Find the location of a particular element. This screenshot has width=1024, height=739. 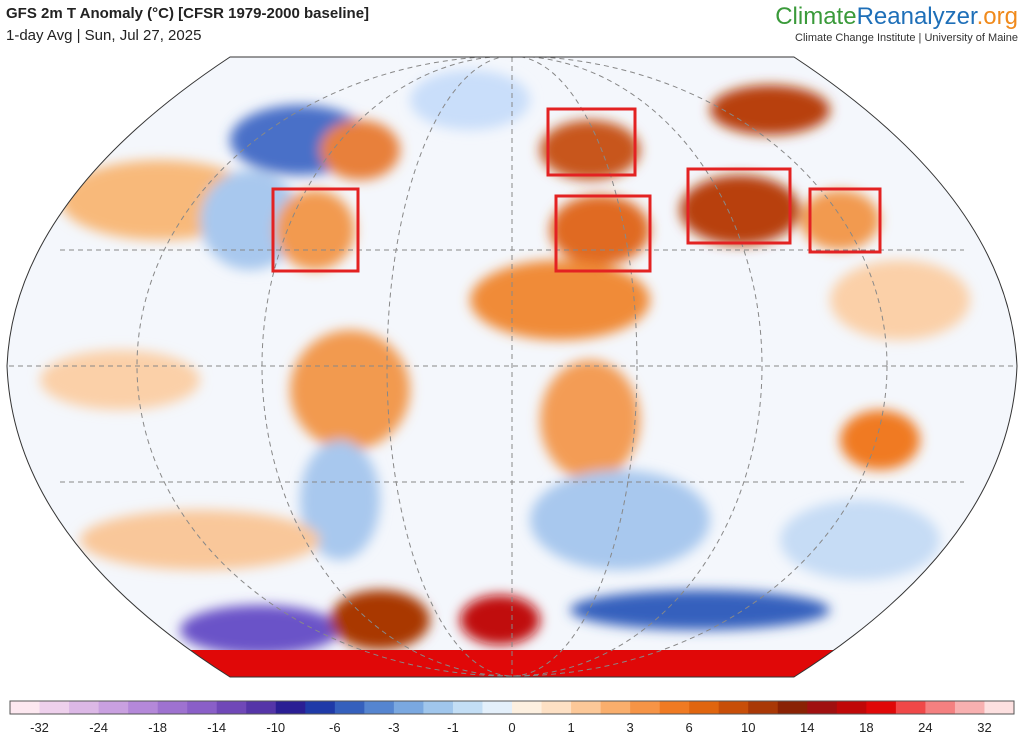

colorbar-tick-label: -32 is located at coordinates (39, 727).